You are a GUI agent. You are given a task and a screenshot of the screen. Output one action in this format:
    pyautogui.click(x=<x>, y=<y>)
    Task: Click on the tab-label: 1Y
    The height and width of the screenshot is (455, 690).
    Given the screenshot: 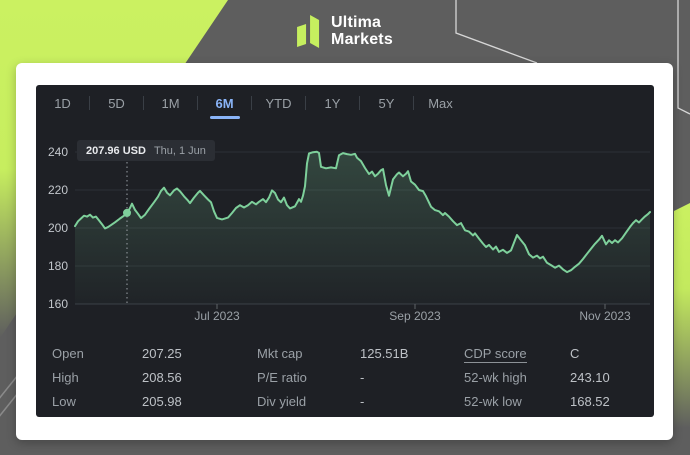 What is the action you would take?
    pyautogui.click(x=332, y=103)
    